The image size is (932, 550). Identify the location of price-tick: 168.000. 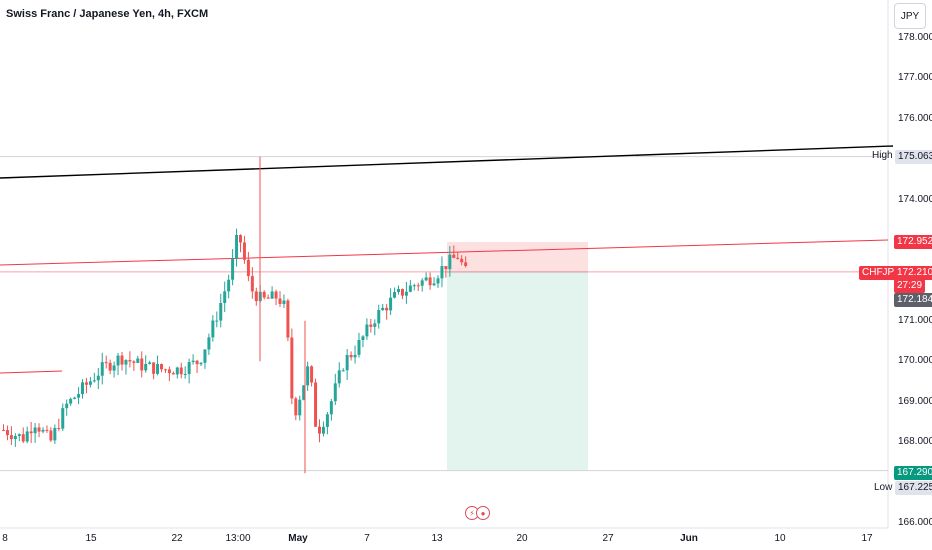
(915, 441).